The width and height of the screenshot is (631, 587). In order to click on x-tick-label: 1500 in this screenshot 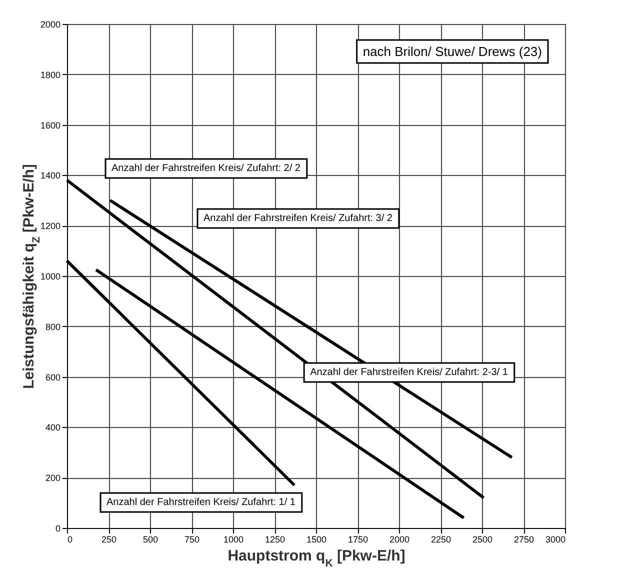, I will do `click(316, 539)`.